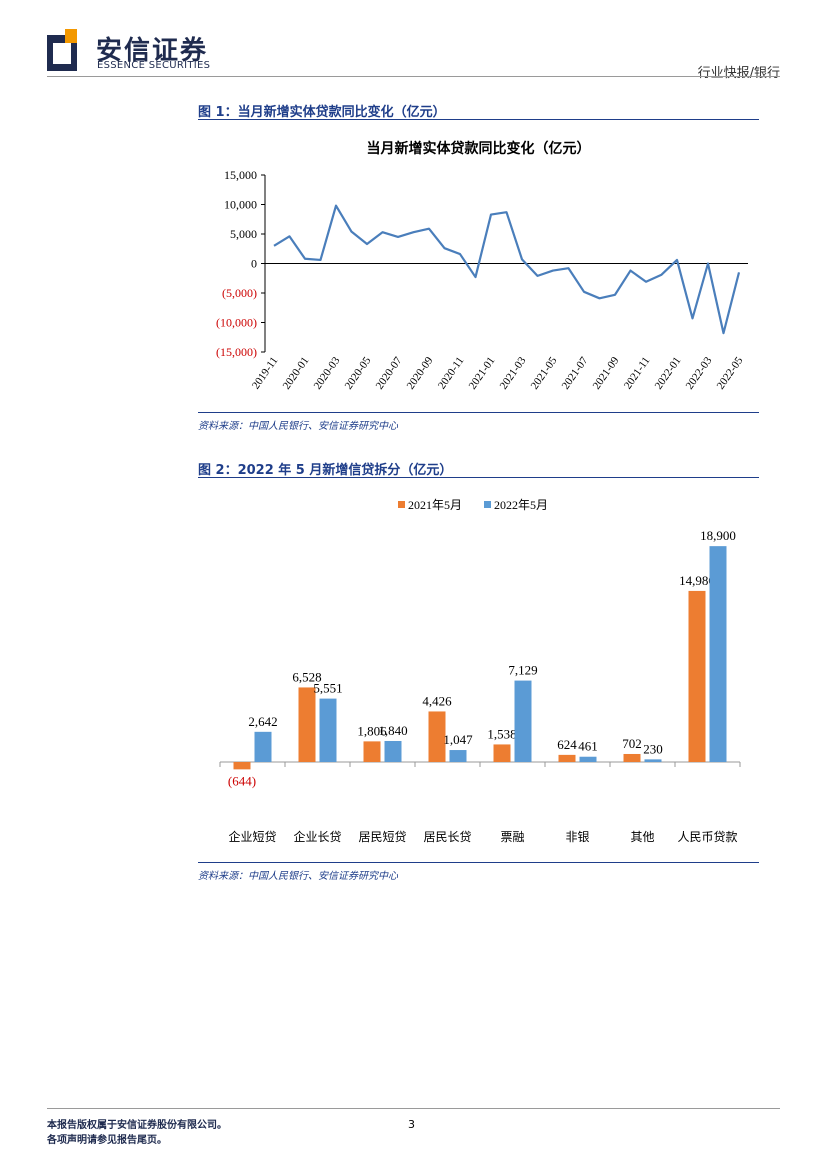 The height and width of the screenshot is (1169, 827). I want to click on disclaimer-notice: 各项声明请参见报告尾页。, so click(107, 1140).